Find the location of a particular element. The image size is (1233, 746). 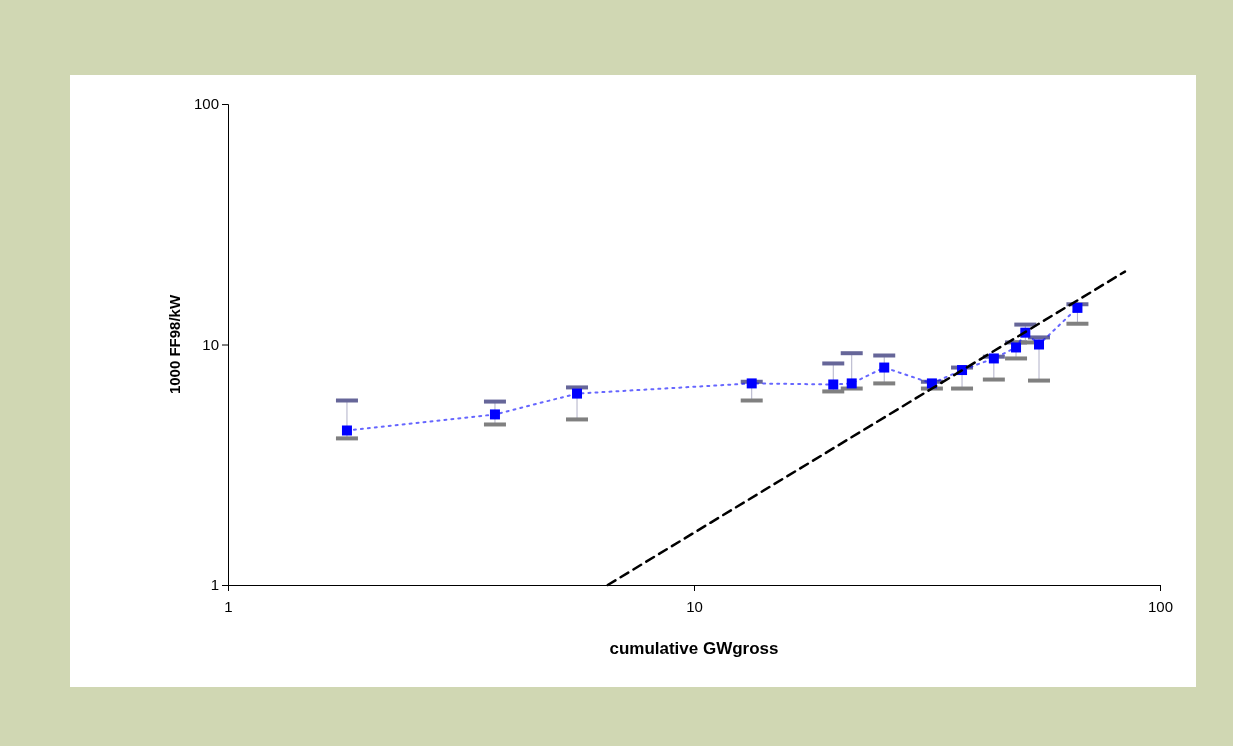

x-axis-title: cumulative GWgross is located at coordinates (694, 648).